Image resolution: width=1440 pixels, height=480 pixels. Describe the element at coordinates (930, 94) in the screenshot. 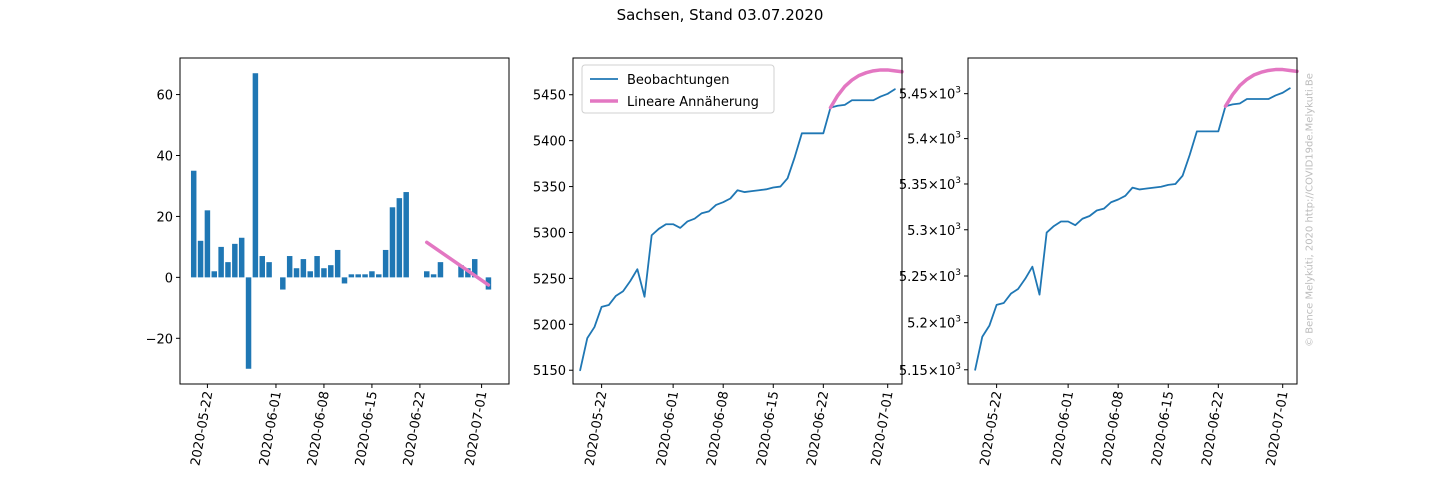

I see `y-tick-label: 5.45×10³` at that location.